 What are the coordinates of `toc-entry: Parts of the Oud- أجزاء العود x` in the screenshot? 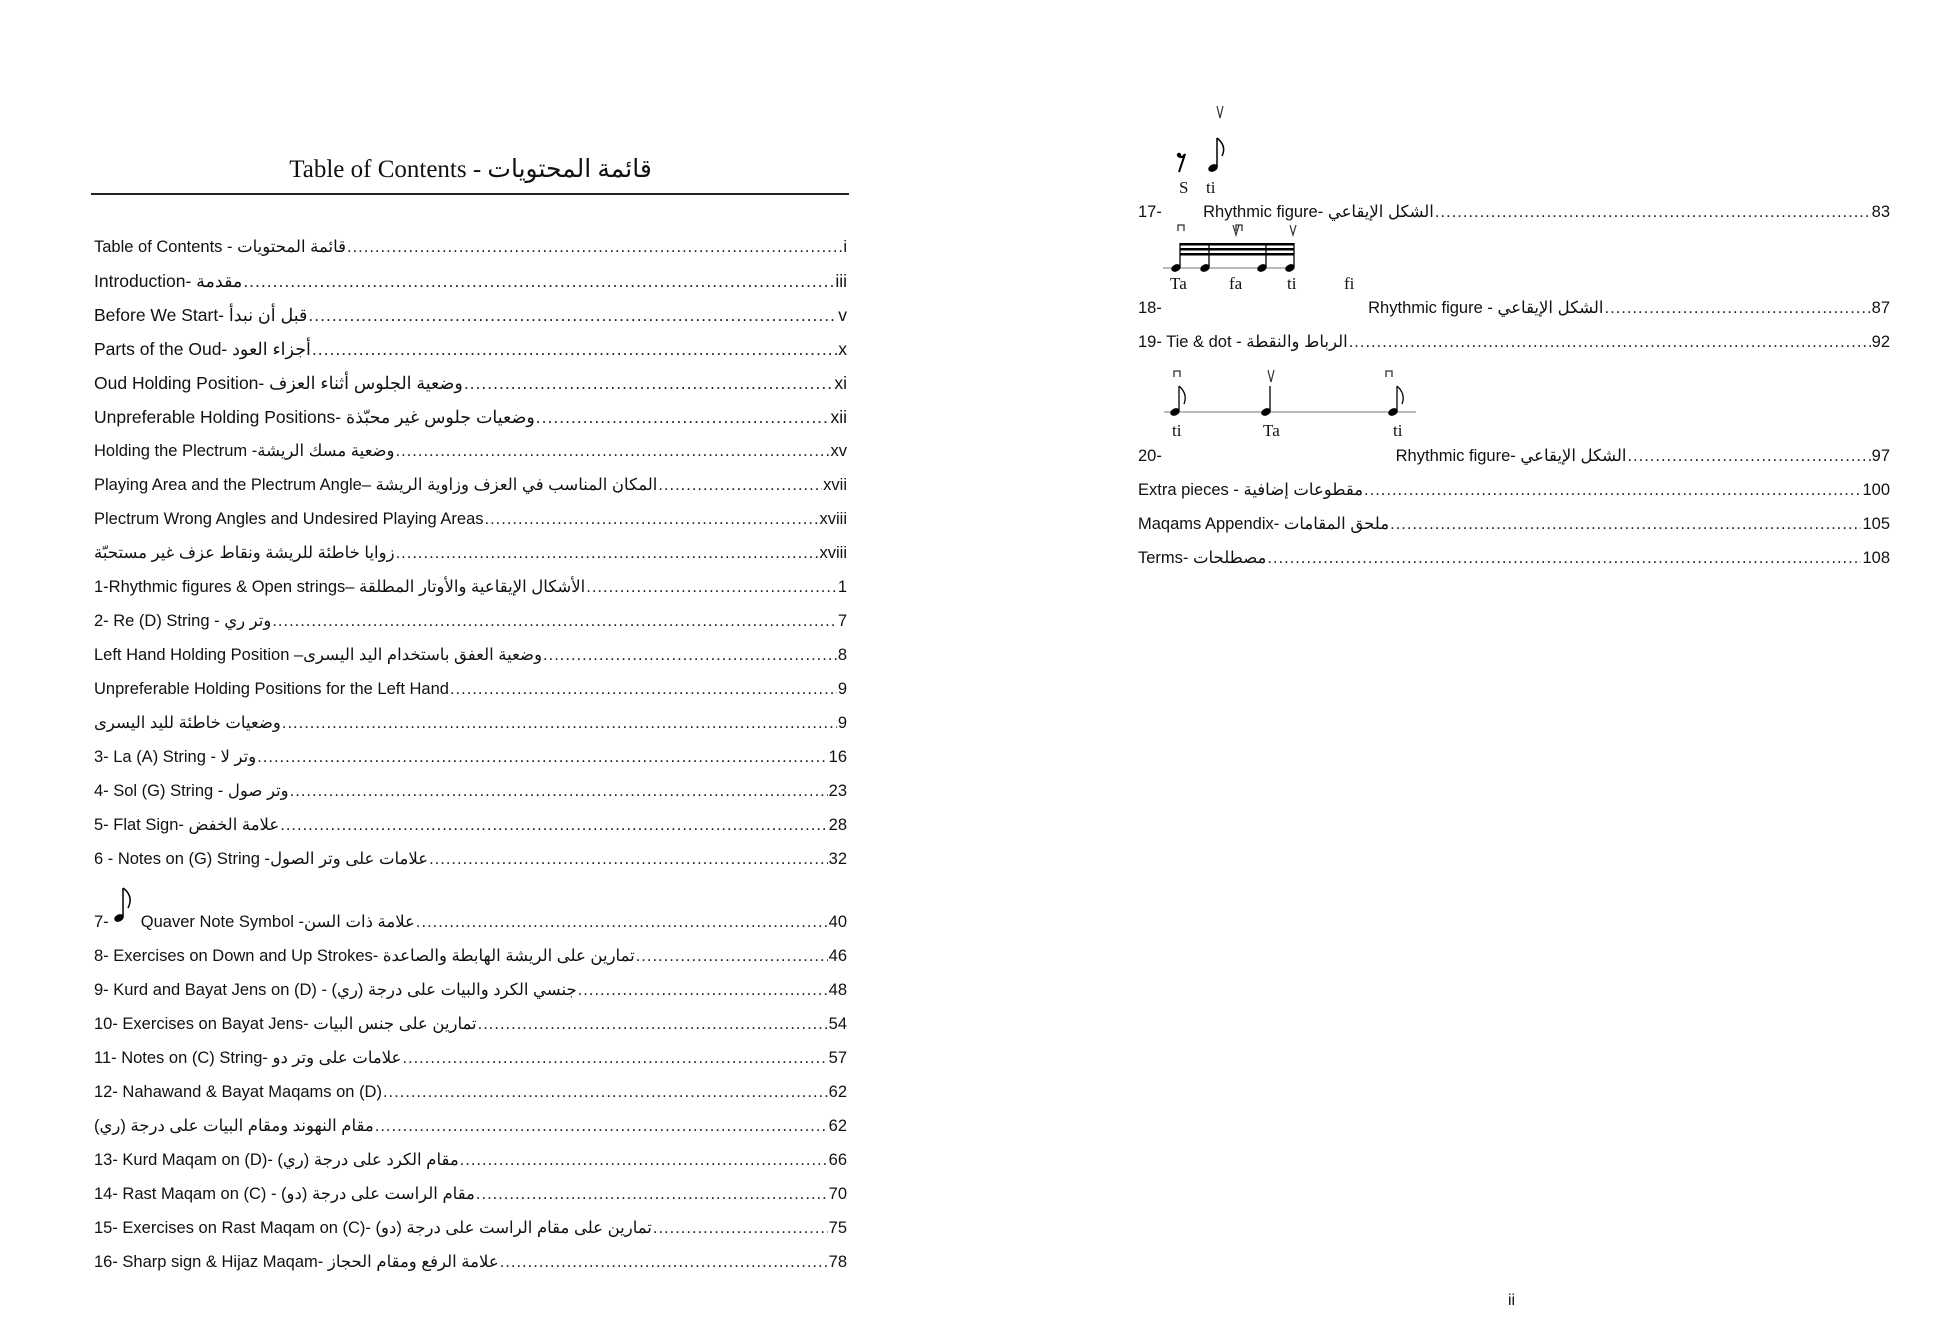 It's located at (470, 349).